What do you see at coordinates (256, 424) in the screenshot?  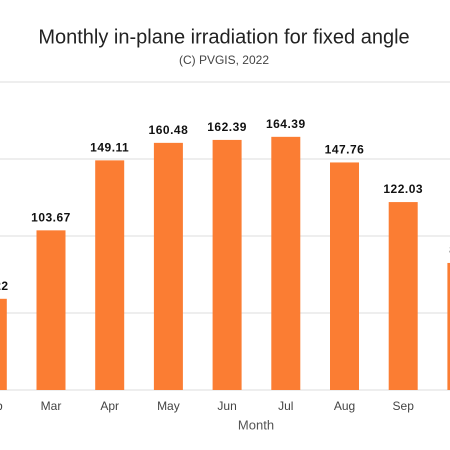 I see `x-axis-label: Month` at bounding box center [256, 424].